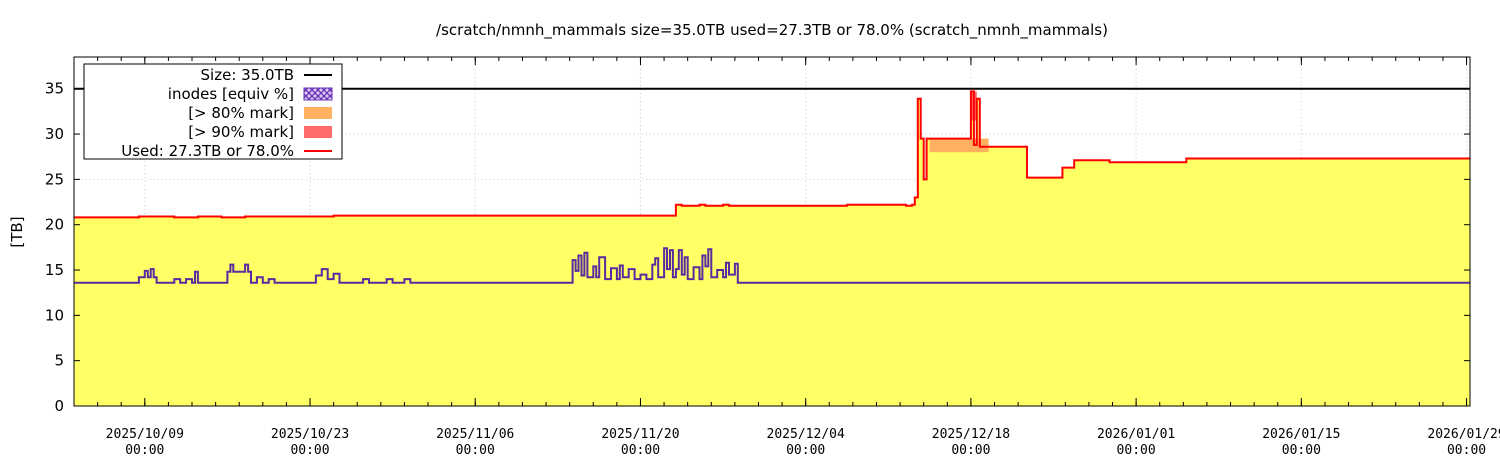  What do you see at coordinates (475, 434) in the screenshot?
I see `x-tick-label-date: 2025/11/06` at bounding box center [475, 434].